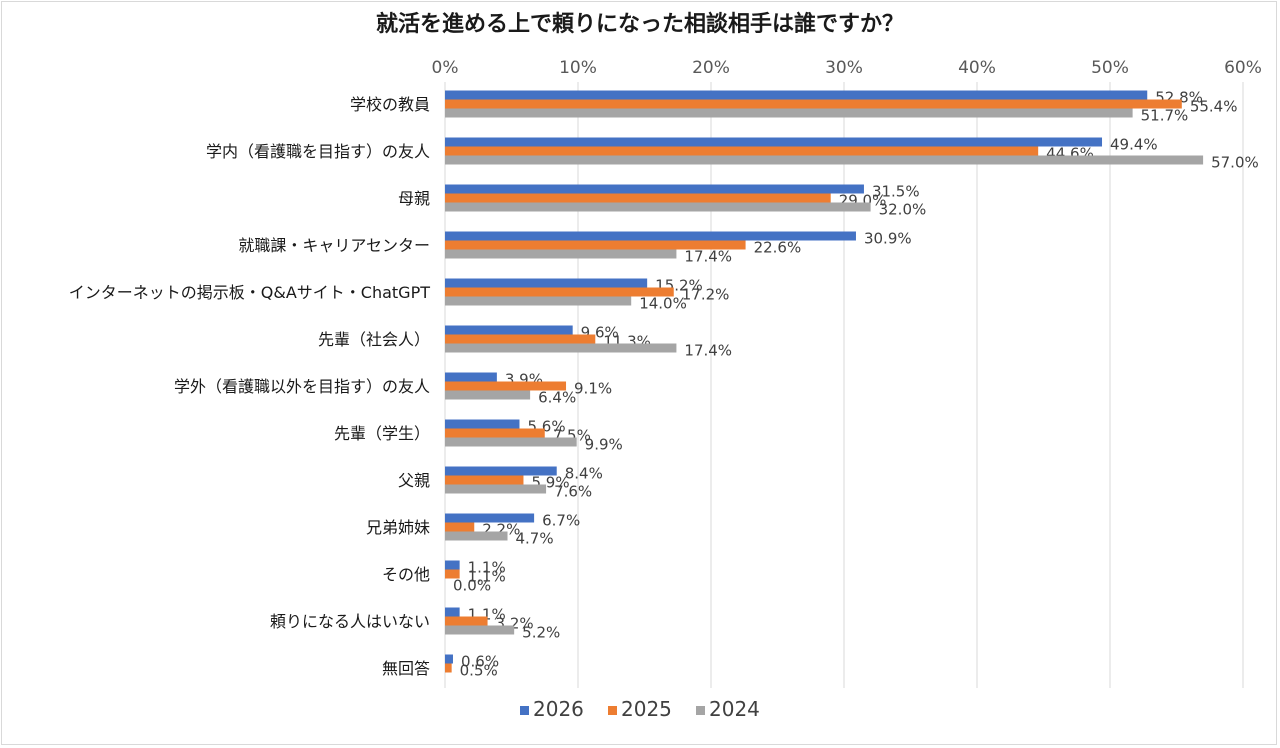  Describe the element at coordinates (334, 245) in the screenshot. I see `category-label: 就職課・キャリアセンター` at that location.